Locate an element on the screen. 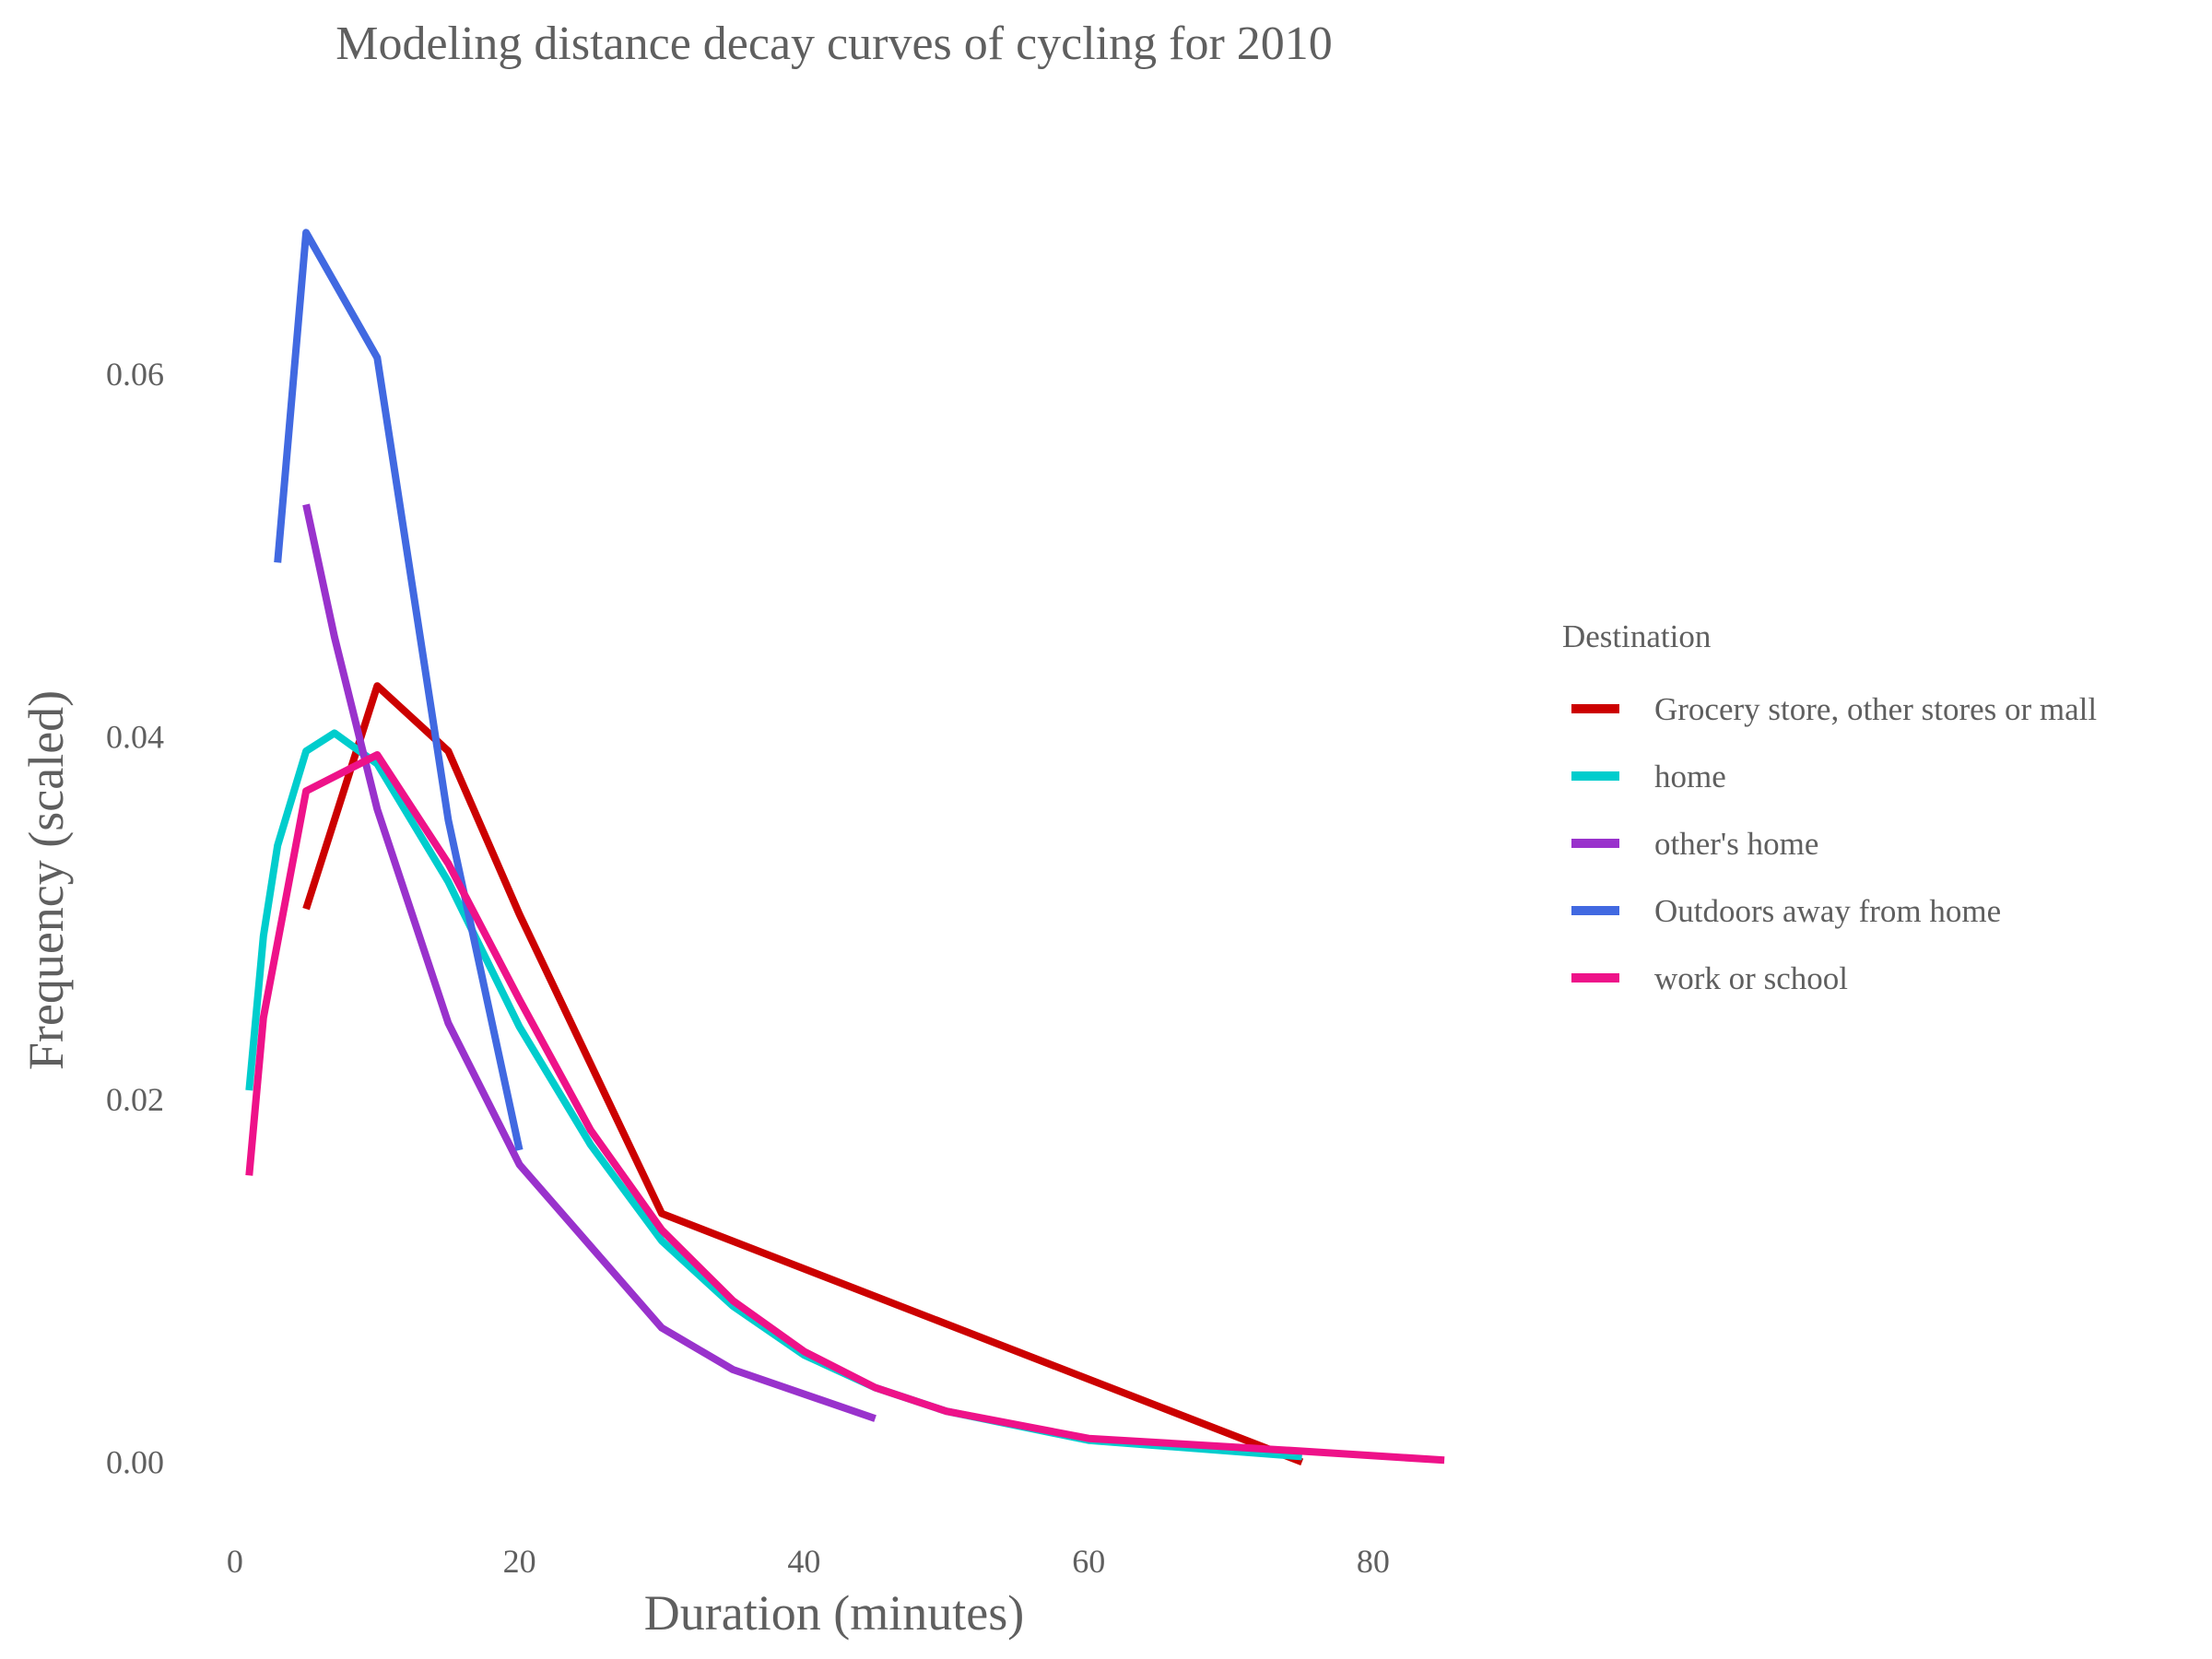  y-tick-label-2: 0.02 is located at coordinates (135, 1099).